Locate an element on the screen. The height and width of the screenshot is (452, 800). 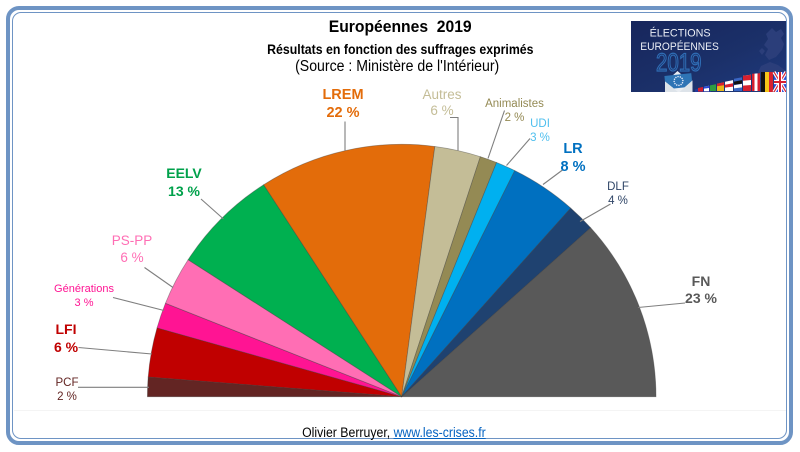
svg-text: EUROPÉENNES is located at coordinates (679, 46).